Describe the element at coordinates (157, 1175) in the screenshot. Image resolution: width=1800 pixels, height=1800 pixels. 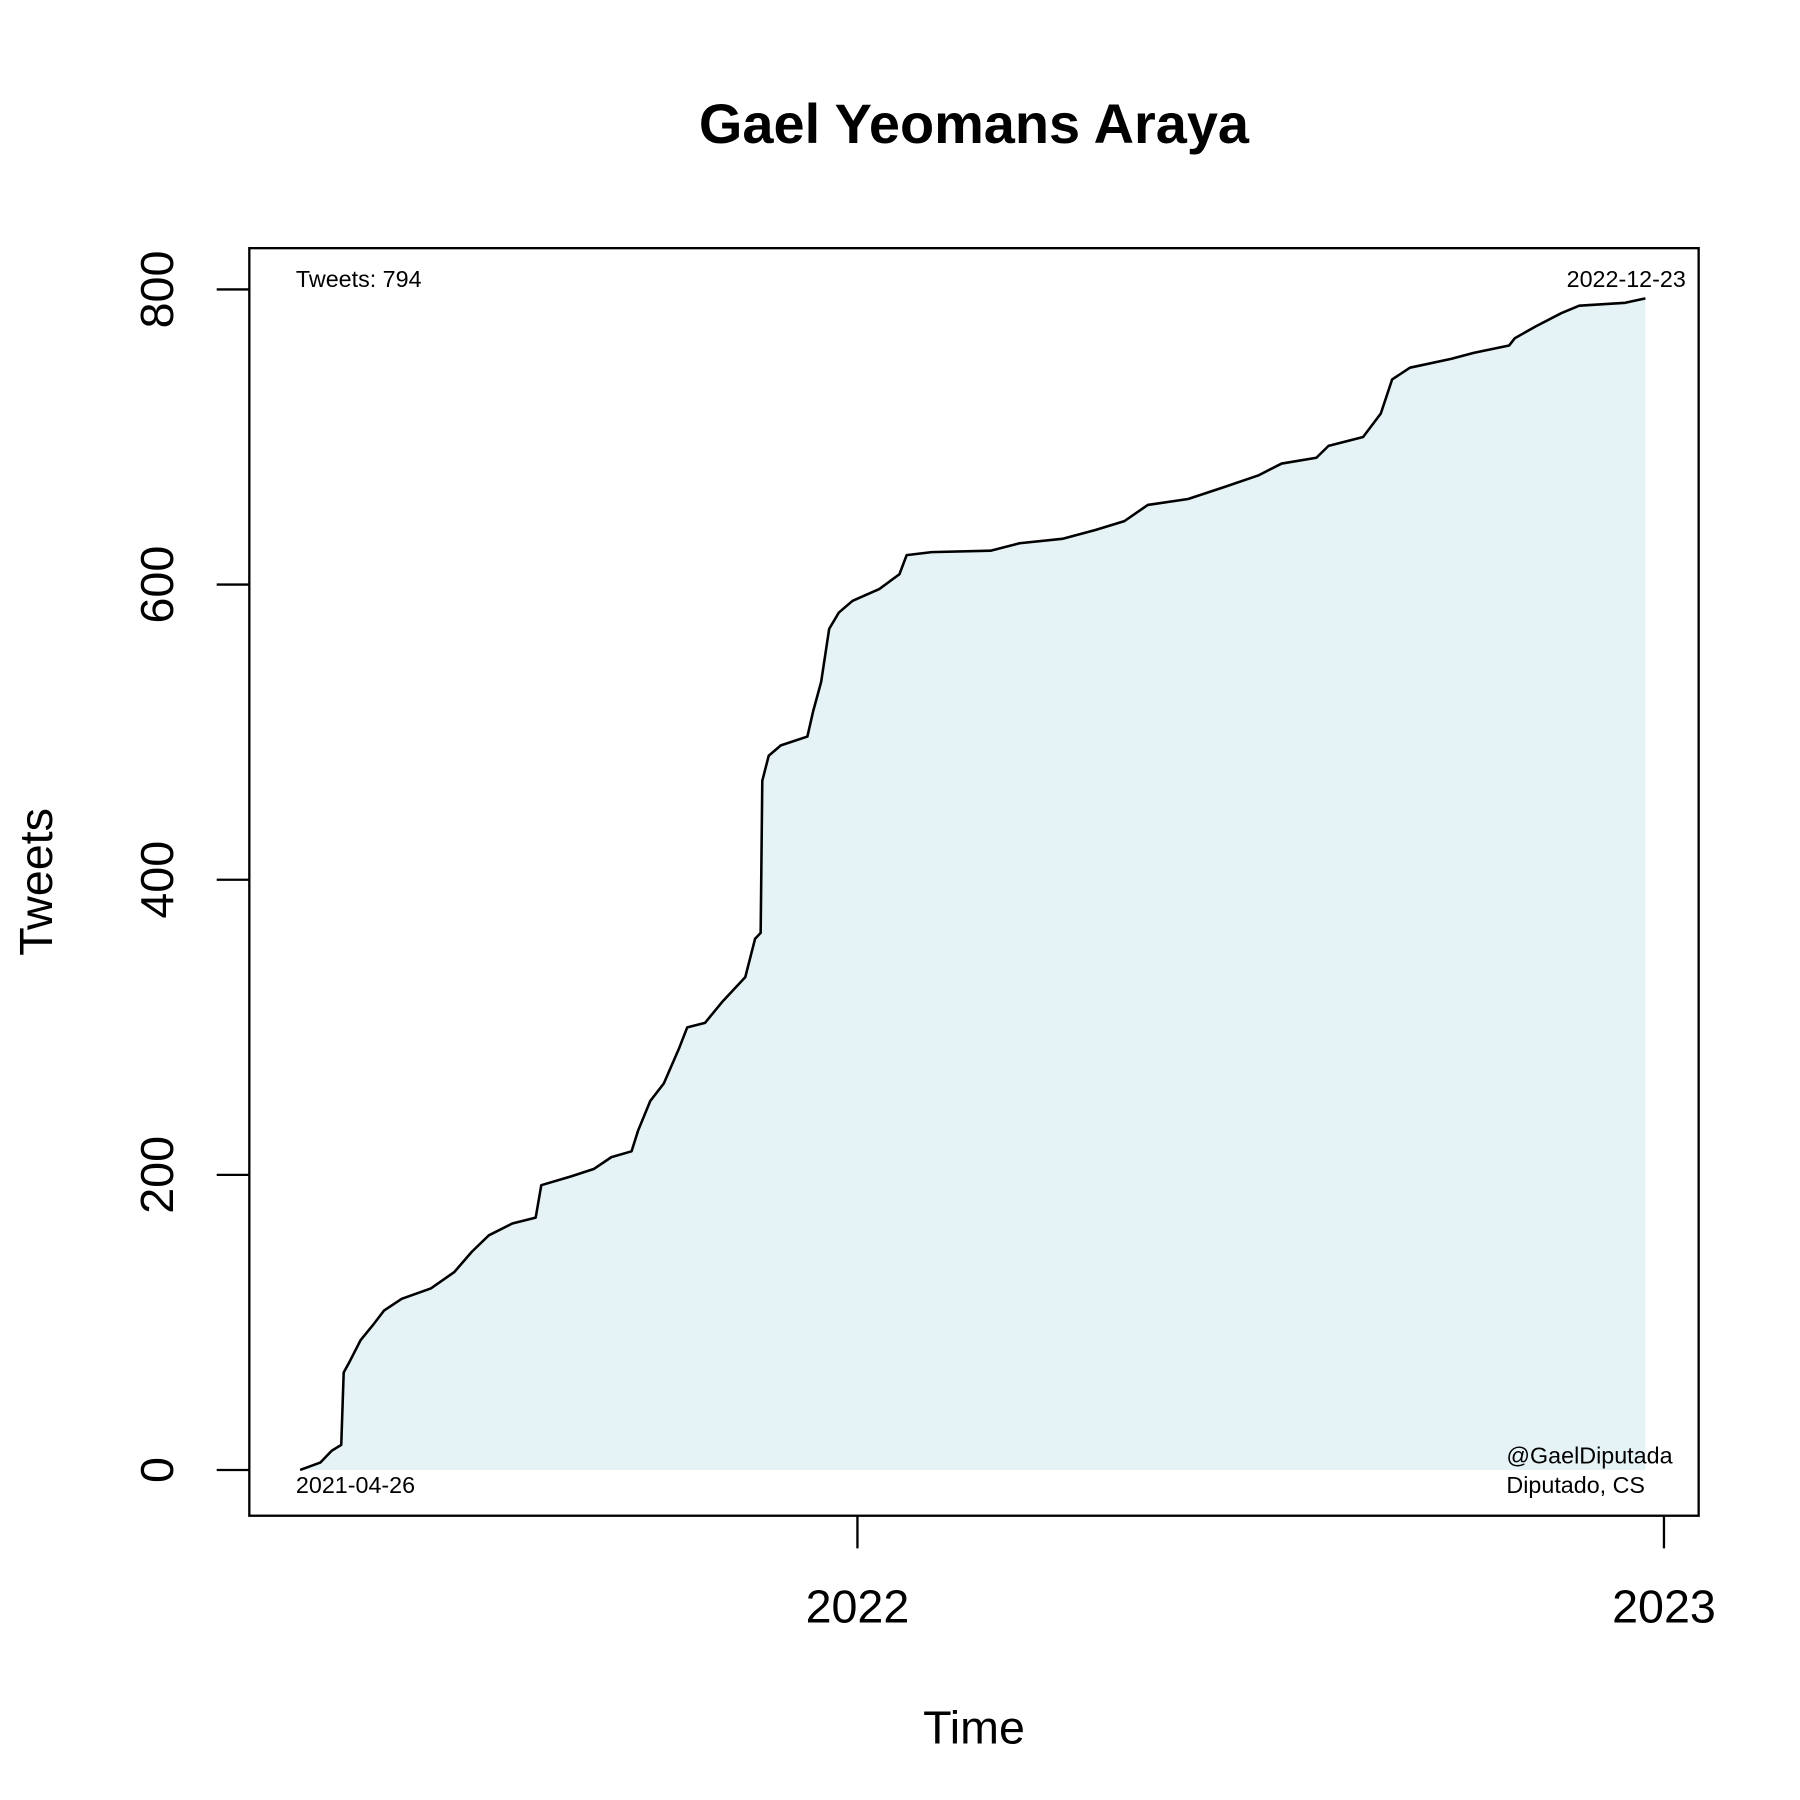
I see `y-tick-label: 200` at that location.